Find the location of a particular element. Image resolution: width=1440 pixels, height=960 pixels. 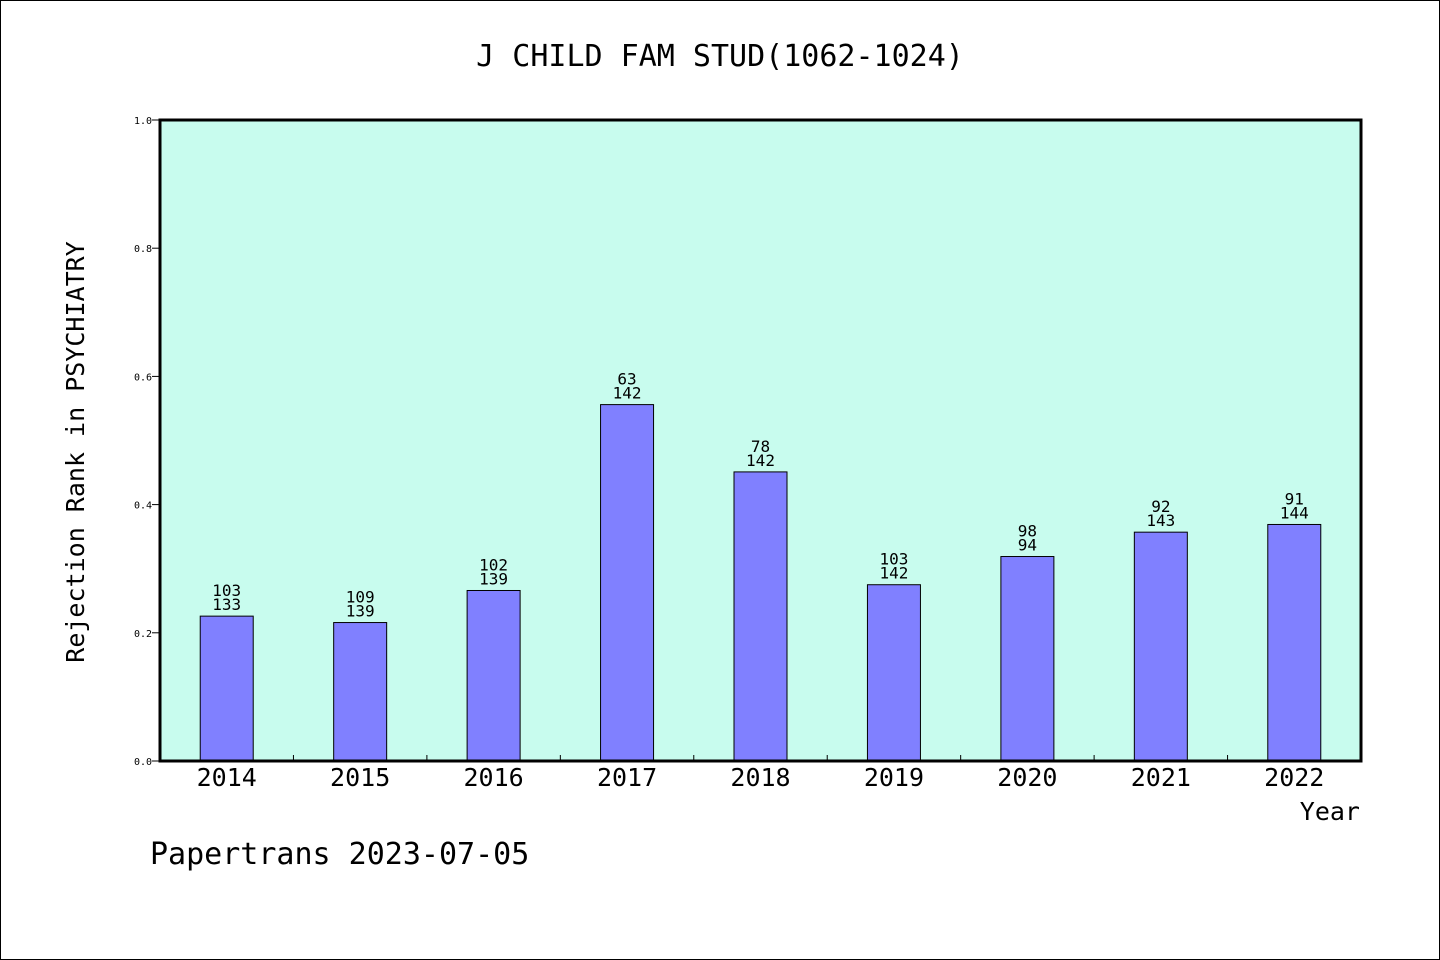

x-tick-label: 2019 is located at coordinates (894, 777).